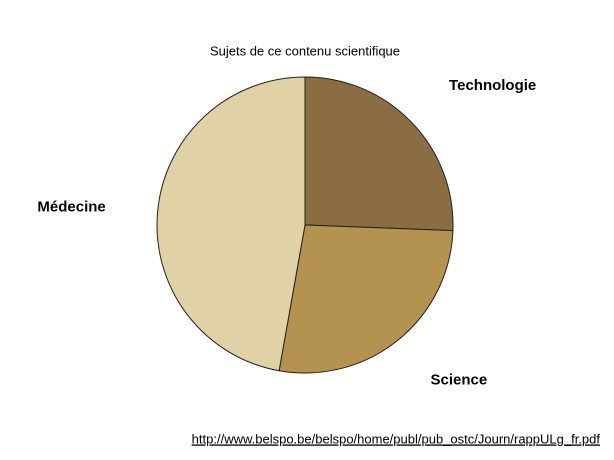  Describe the element at coordinates (492, 85) in the screenshot. I see `slice-label: Technologie` at that location.